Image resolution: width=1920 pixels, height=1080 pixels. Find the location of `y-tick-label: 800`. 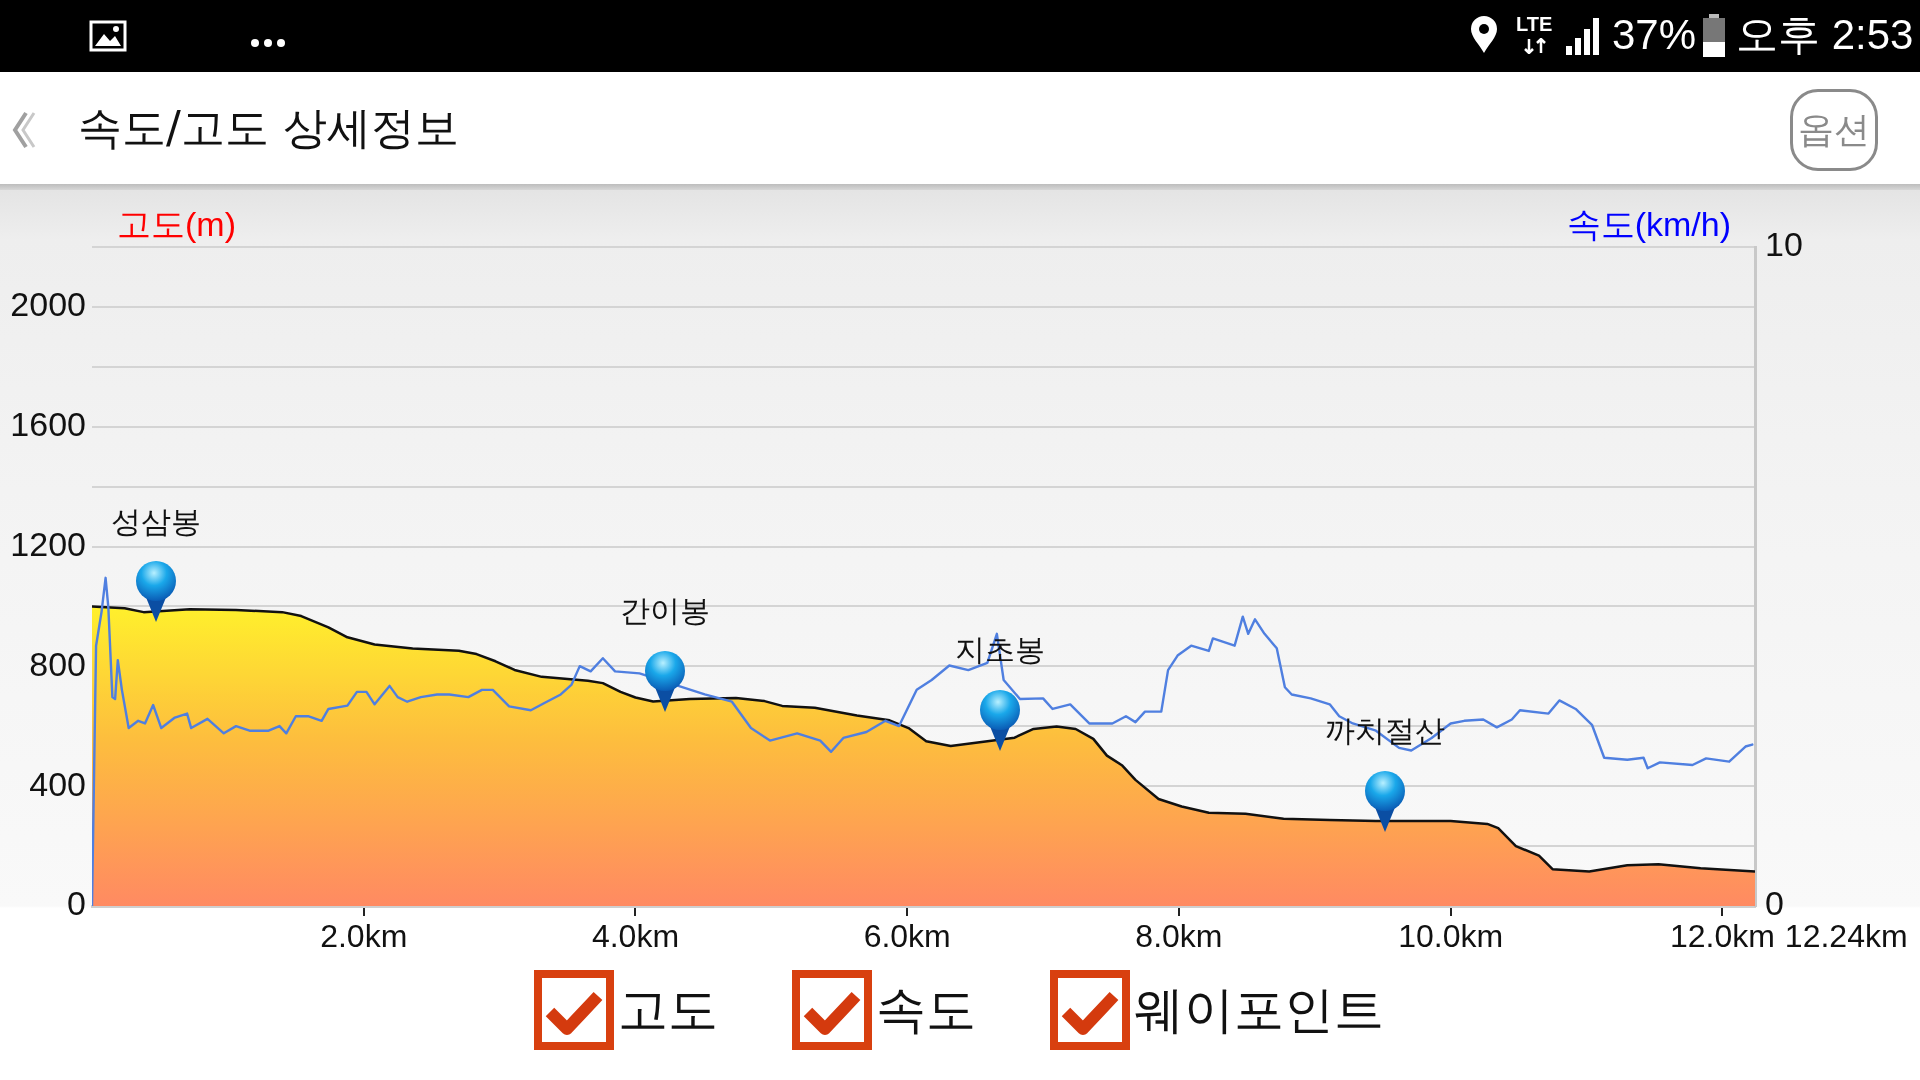

y-tick-label: 800 is located at coordinates (57, 663).